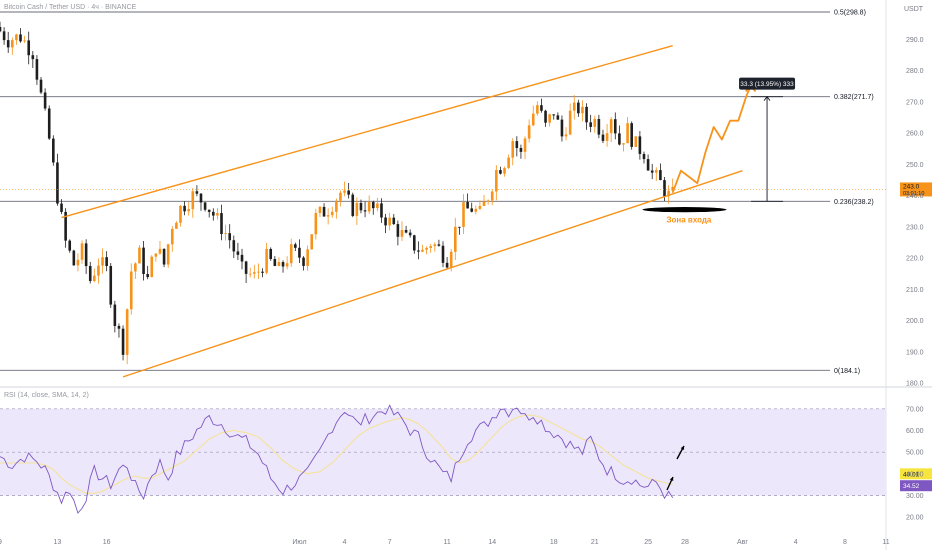 This screenshot has height=550, width=932. I want to click on time-tick-label: 25, so click(648, 542).